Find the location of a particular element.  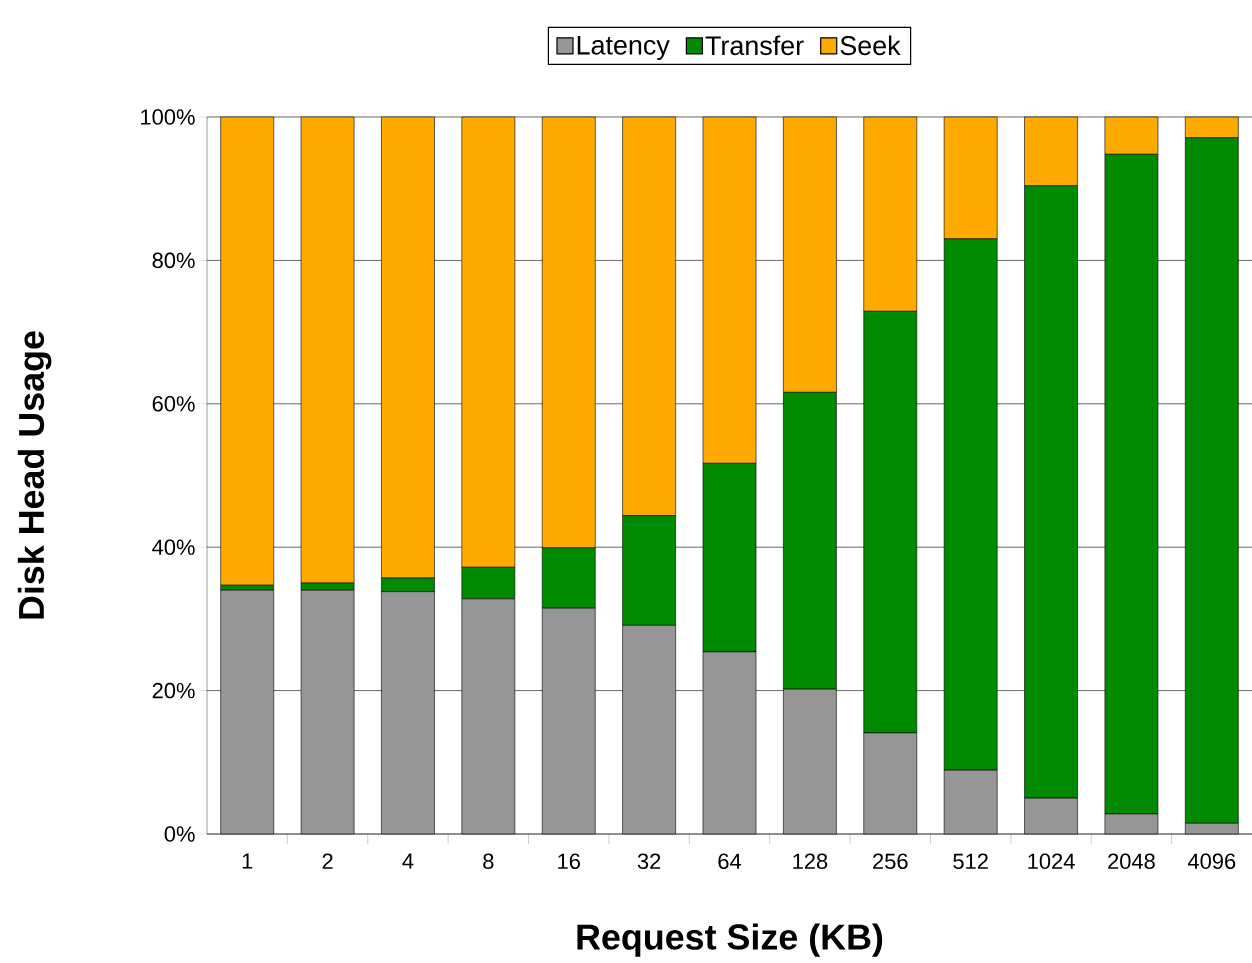

legend-label: Latency is located at coordinates (623, 47).